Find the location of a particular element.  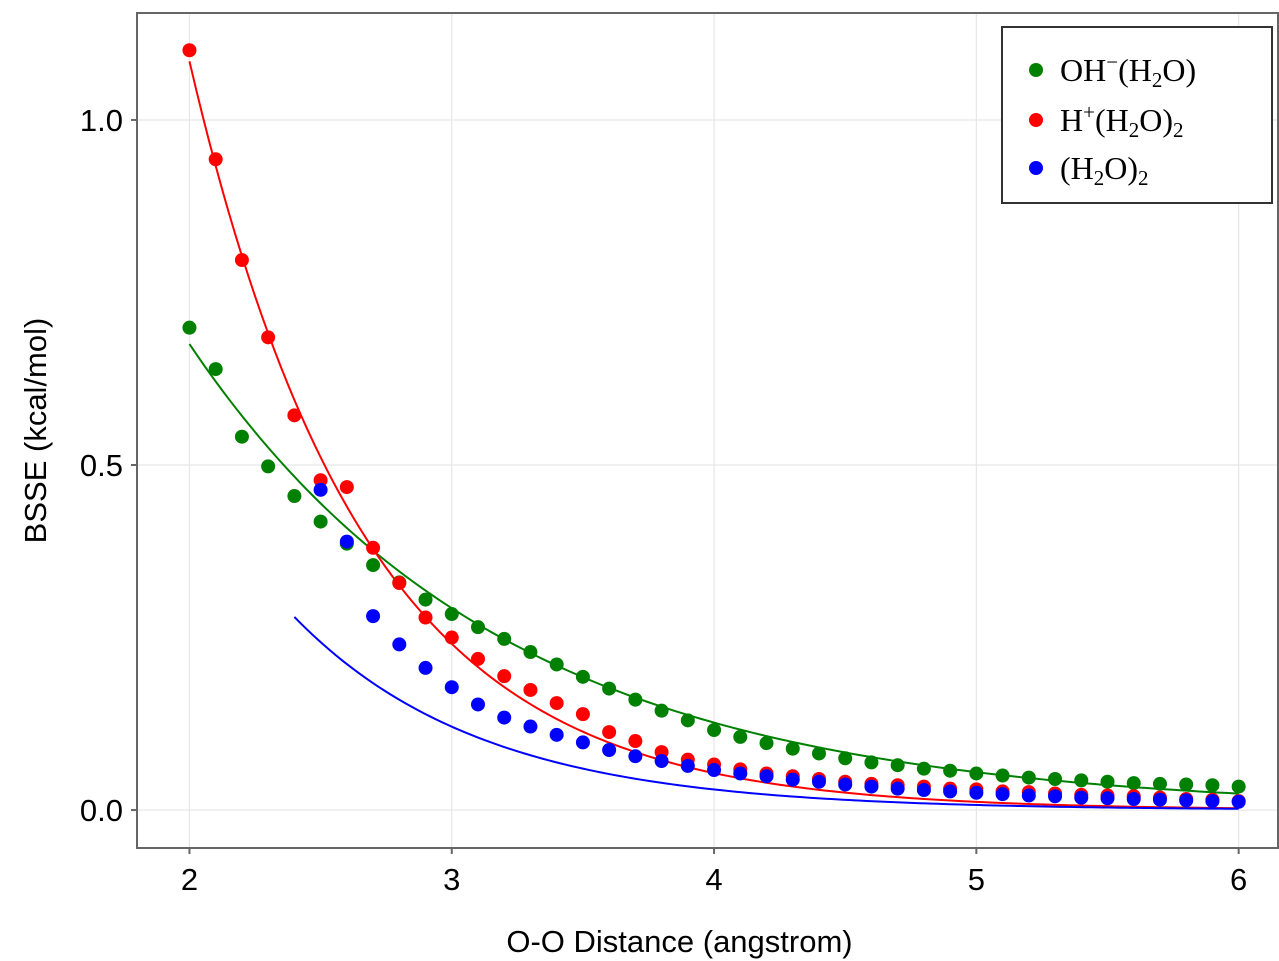

x-tick-label: 2 is located at coordinates (189, 879).